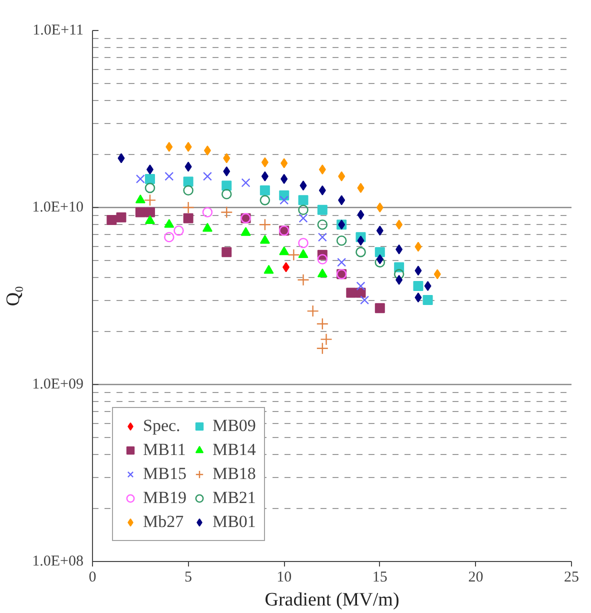  I want to click on legend-label: MB14, so click(234, 450).